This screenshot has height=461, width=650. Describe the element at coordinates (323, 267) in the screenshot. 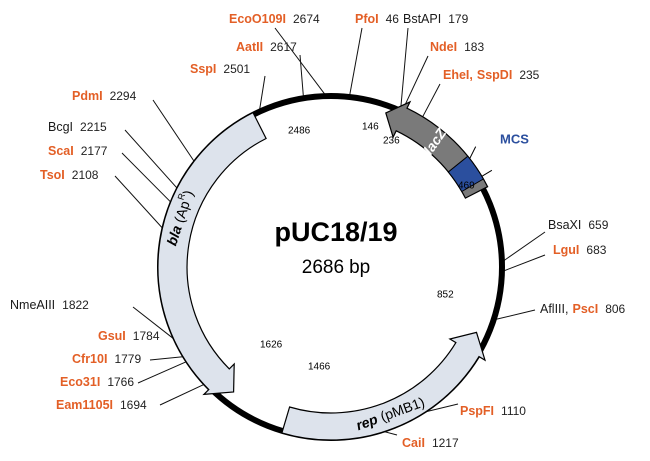

I see `size-value: 2686` at that location.